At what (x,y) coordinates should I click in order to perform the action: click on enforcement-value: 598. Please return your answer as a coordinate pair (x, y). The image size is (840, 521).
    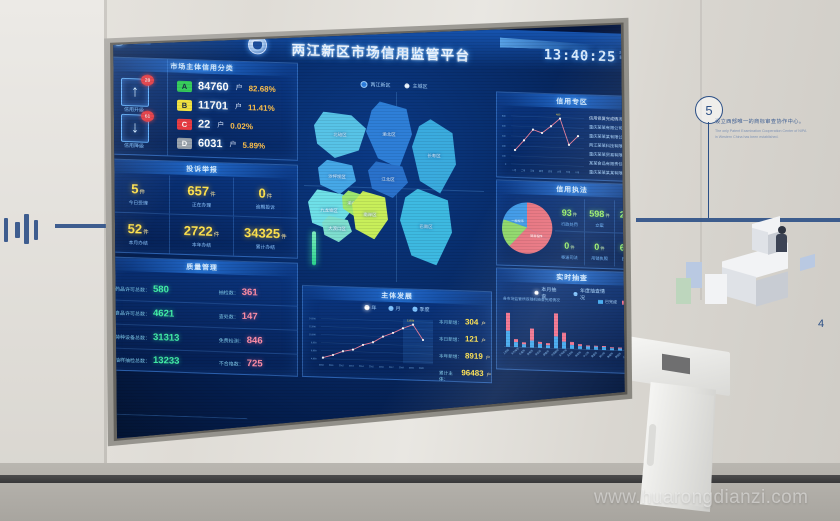
    Looking at the image, I should click on (597, 213).